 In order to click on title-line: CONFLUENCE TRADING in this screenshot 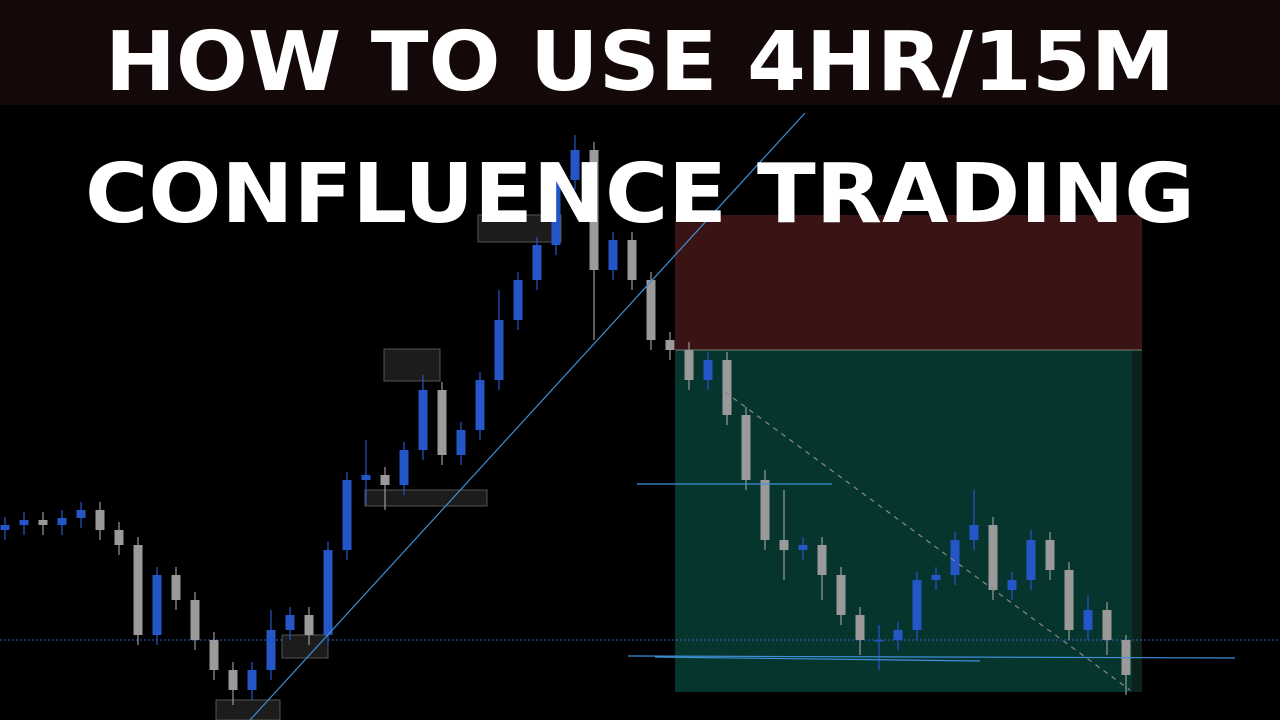, I will do `click(640, 194)`.